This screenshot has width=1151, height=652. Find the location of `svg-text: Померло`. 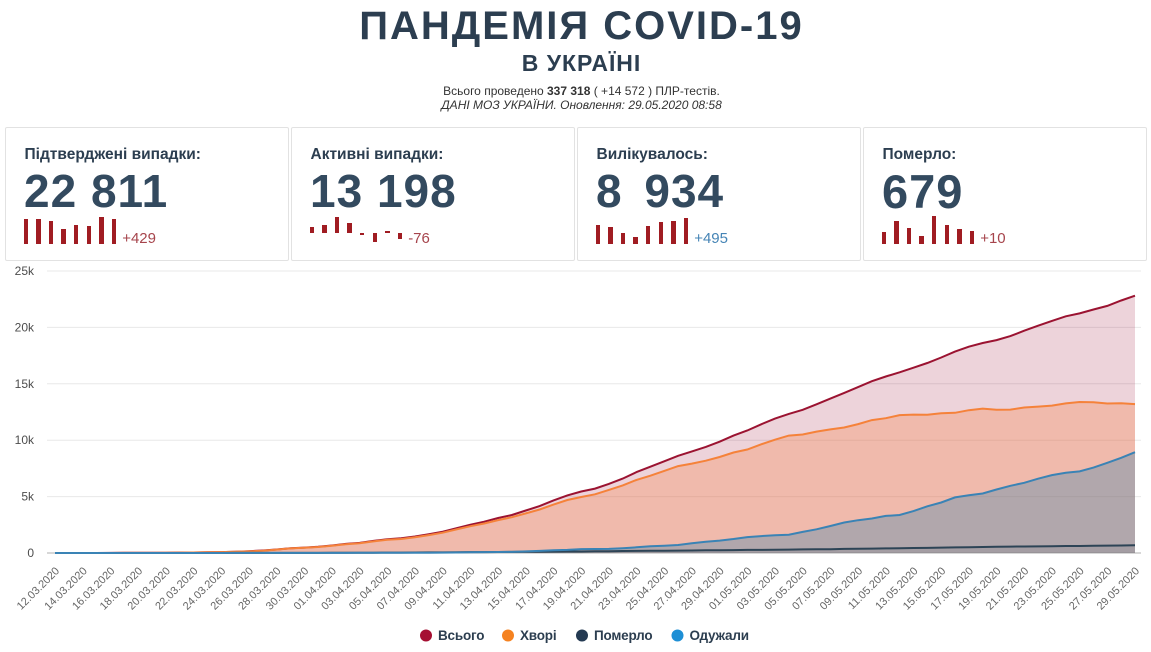

svg-text: Померло is located at coordinates (623, 635).